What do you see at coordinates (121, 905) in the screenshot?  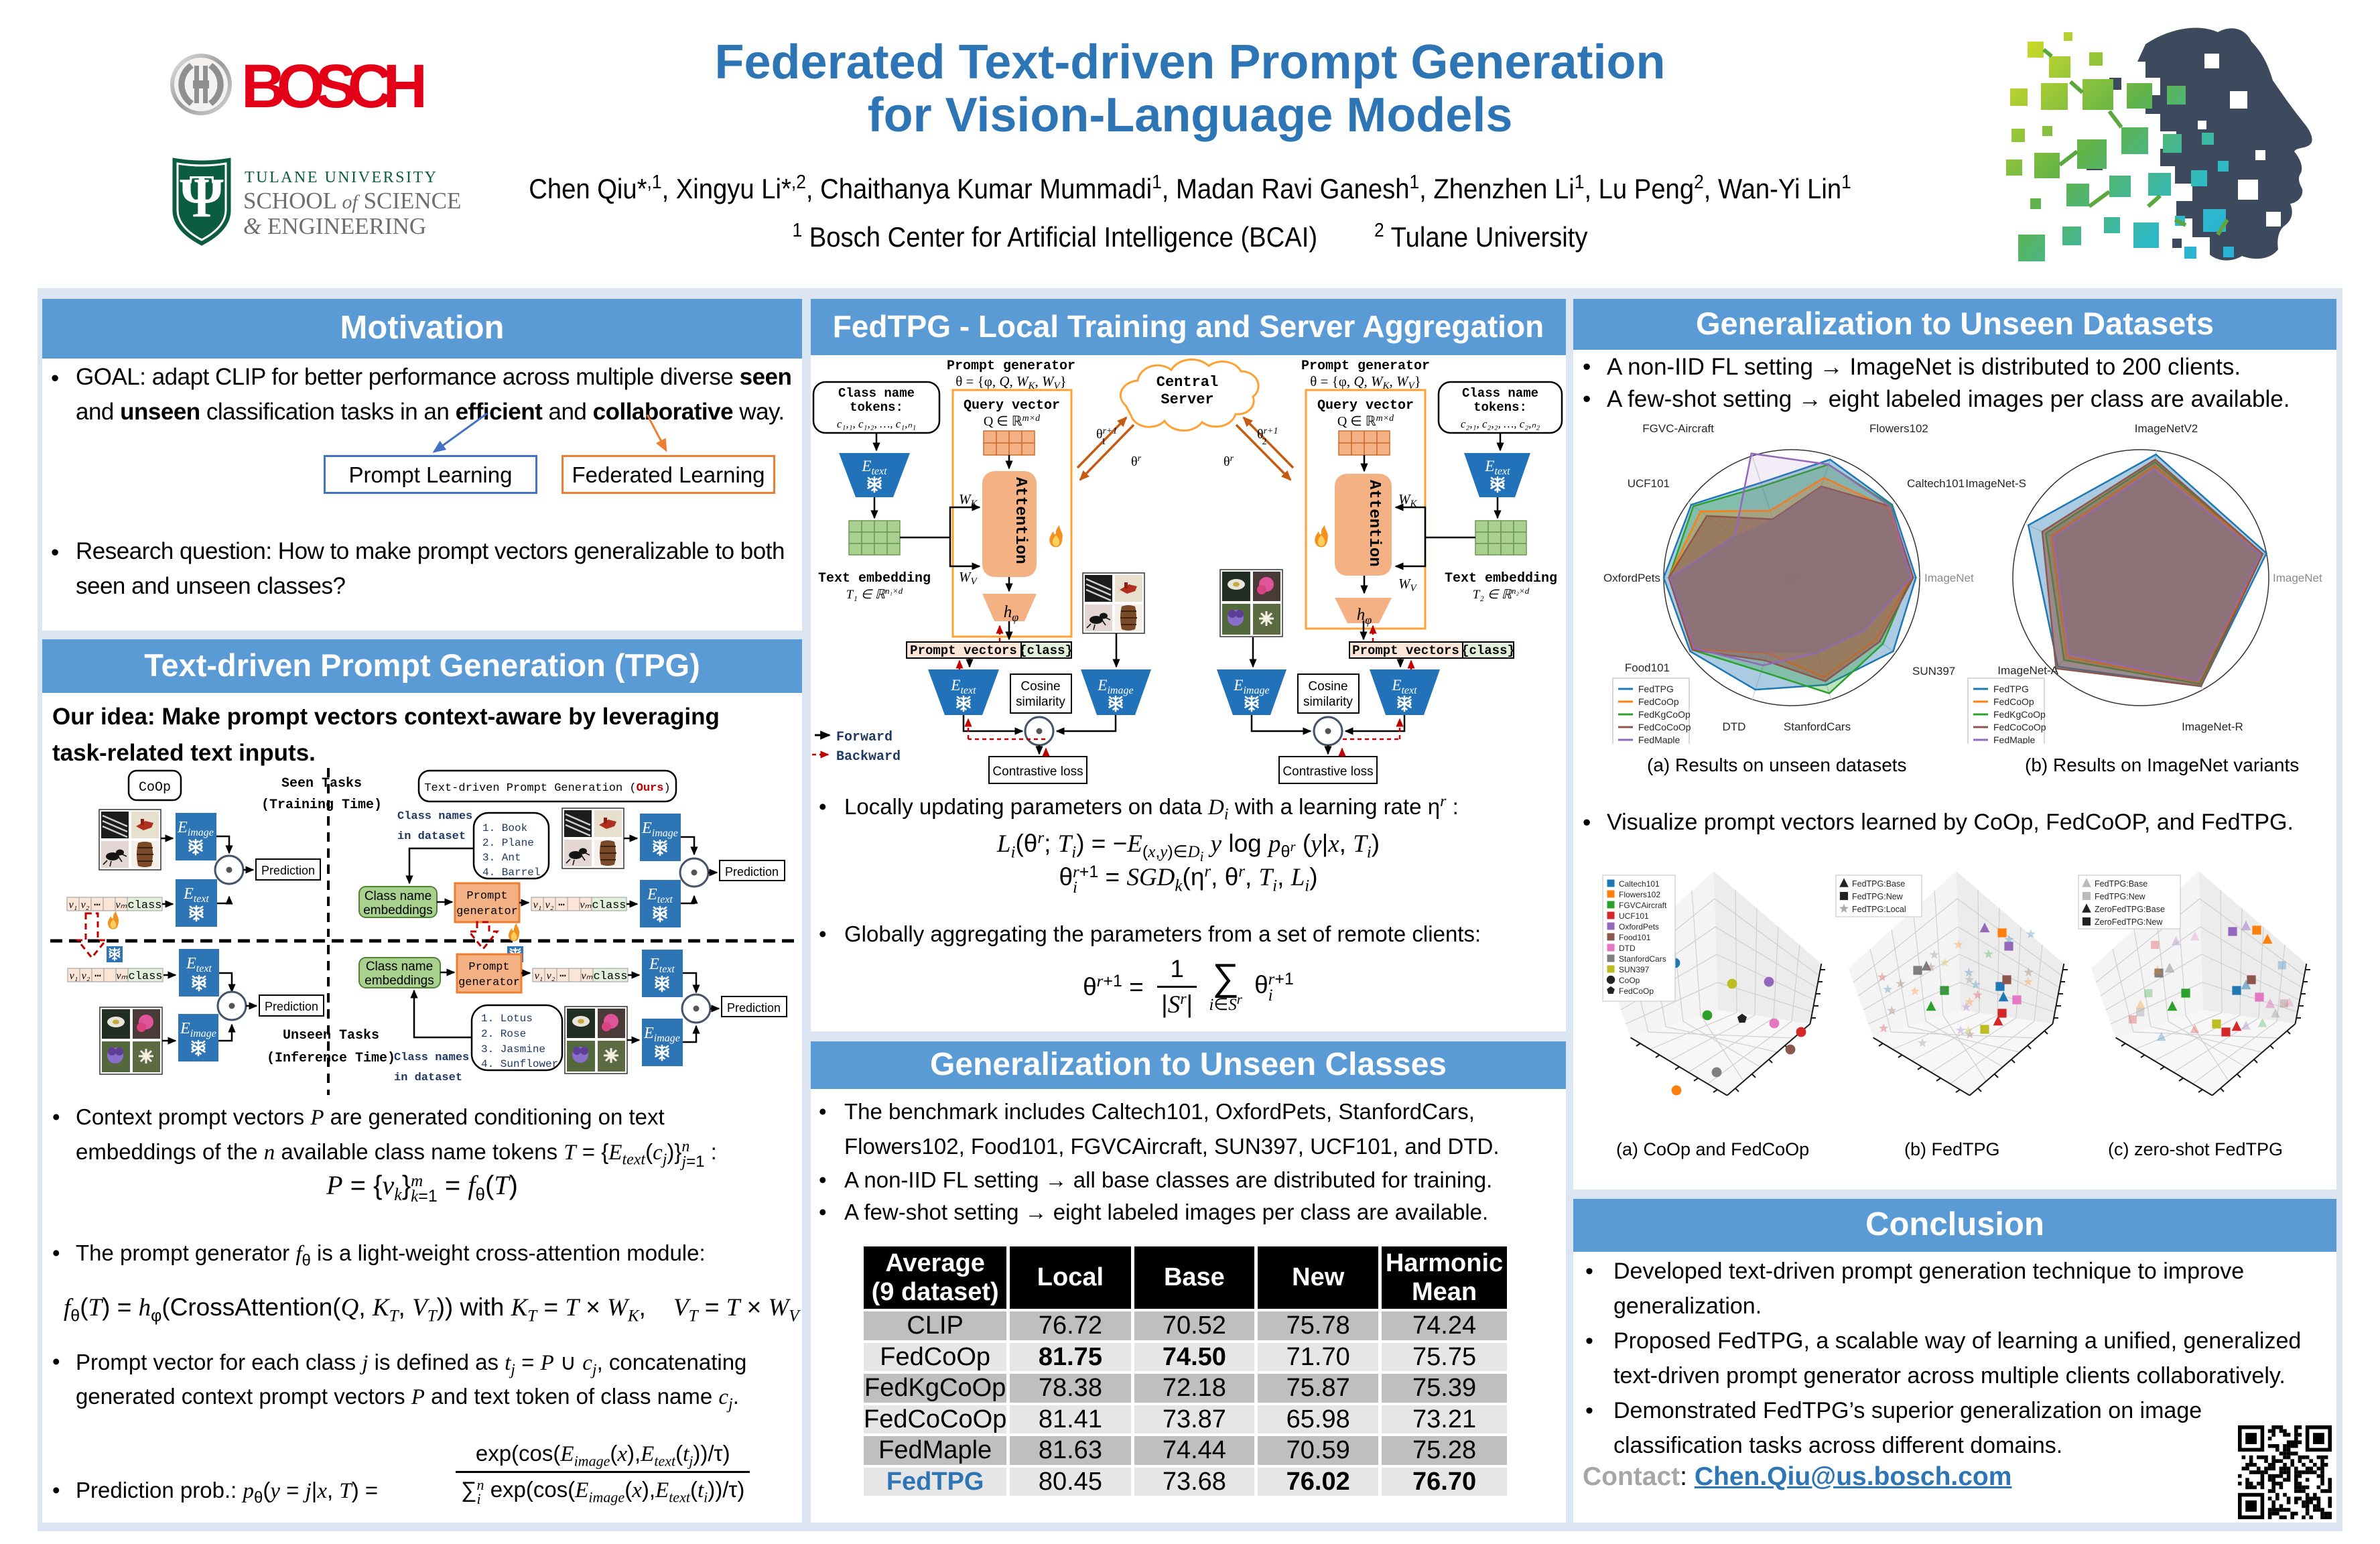 I see `svg-text: vₘ` at bounding box center [121, 905].